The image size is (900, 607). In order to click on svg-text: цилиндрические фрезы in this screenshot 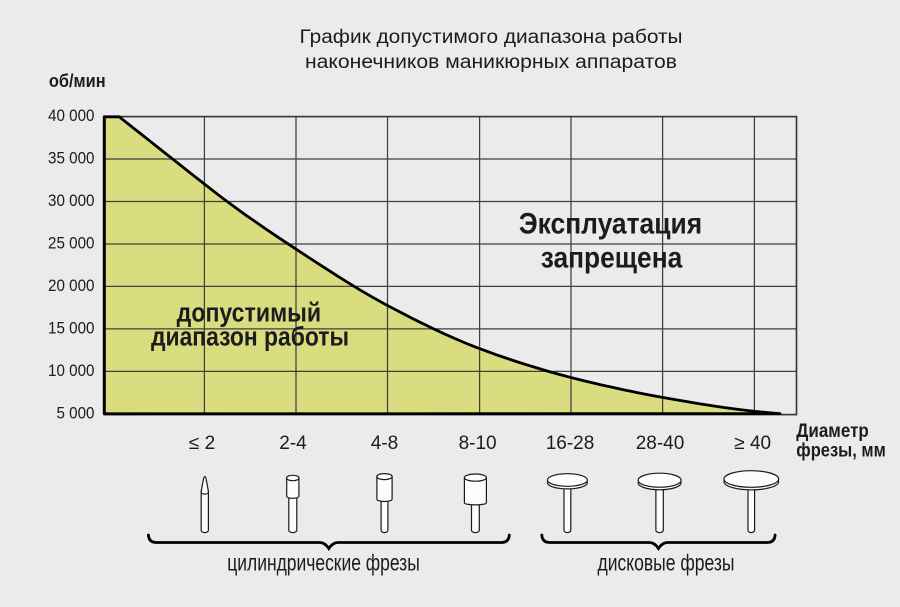, I will do `click(323, 563)`.